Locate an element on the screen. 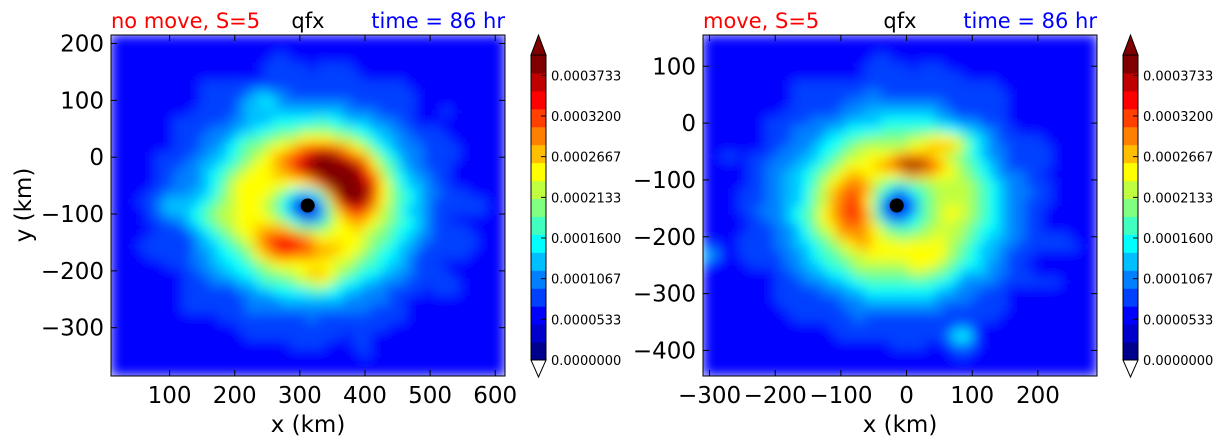  x-tick-label: 600 is located at coordinates (495, 396).